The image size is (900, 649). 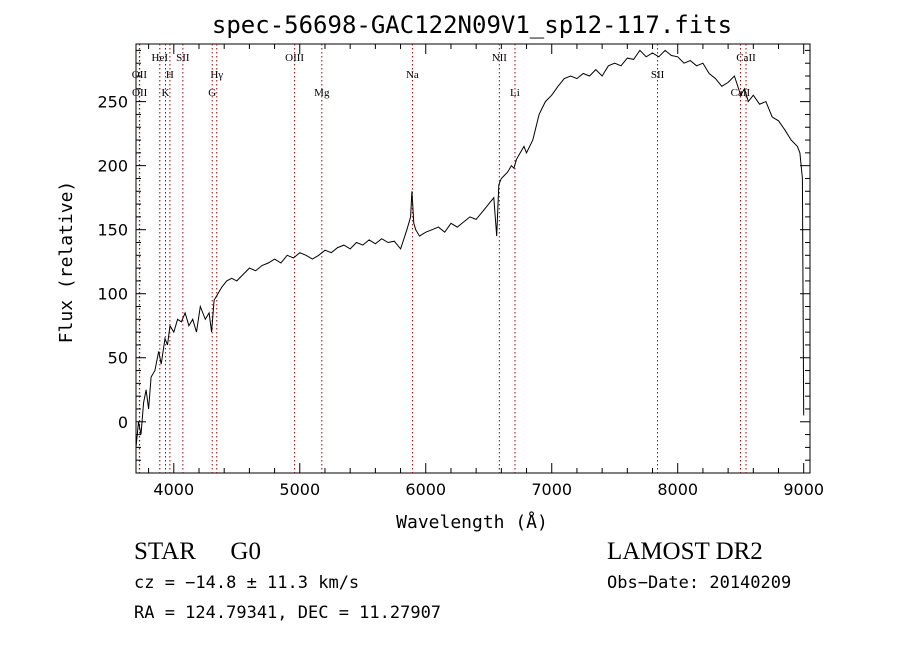 I want to click on marker-label: K, so click(x=166, y=93).